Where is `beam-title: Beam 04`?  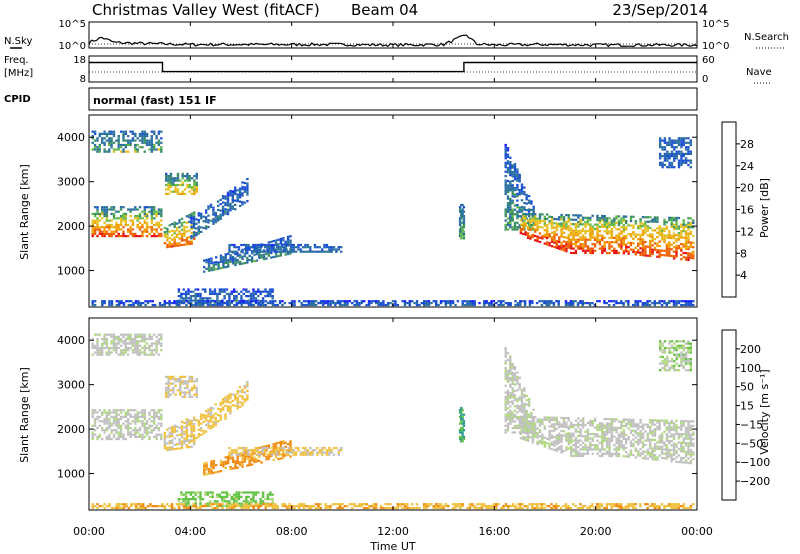 beam-title: Beam 04 is located at coordinates (384, 10).